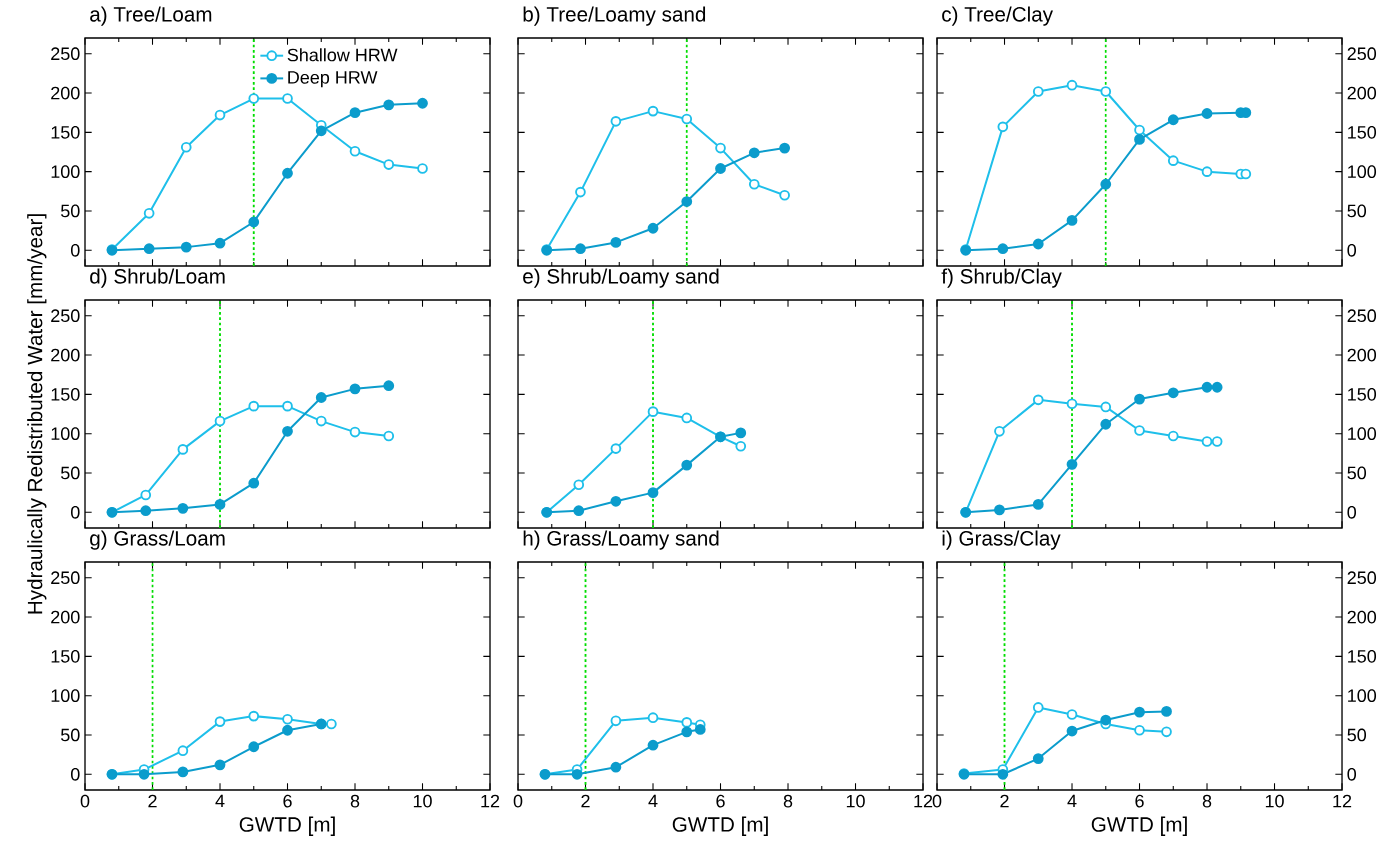 The image size is (1391, 850). Describe the element at coordinates (342, 55) in the screenshot. I see `legend-label: Shallow HRW` at that location.